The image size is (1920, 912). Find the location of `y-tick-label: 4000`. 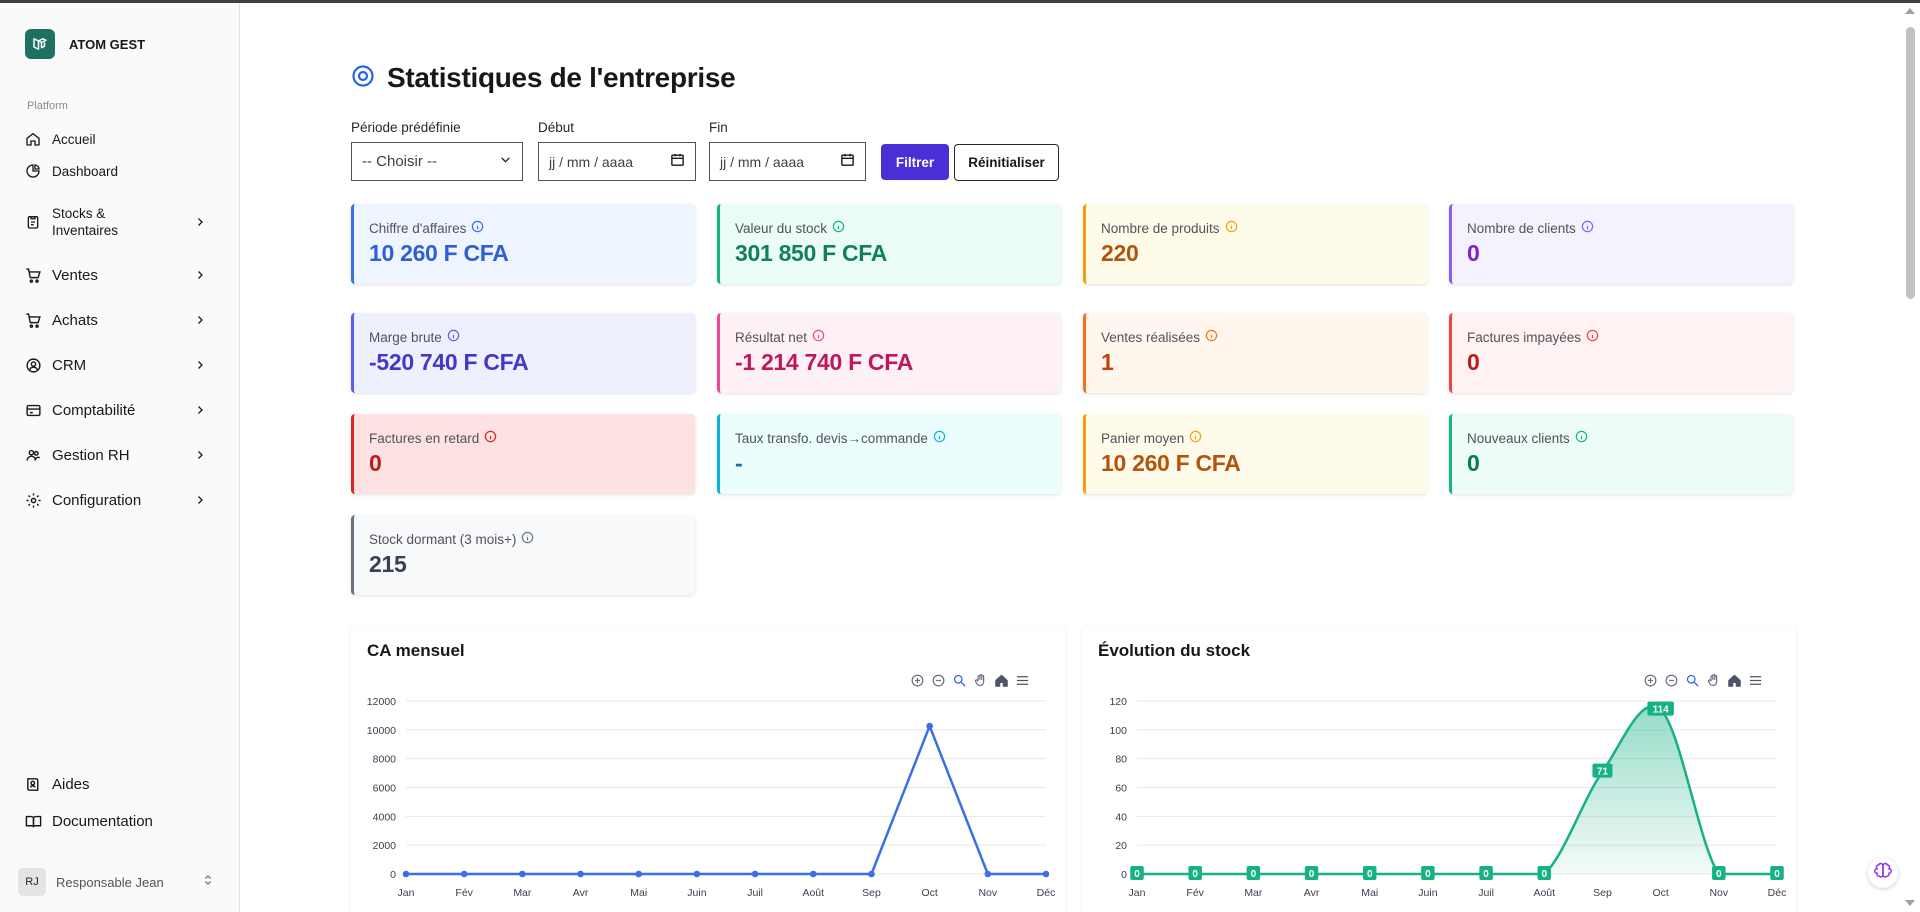

y-tick-label: 4000 is located at coordinates (385, 817).